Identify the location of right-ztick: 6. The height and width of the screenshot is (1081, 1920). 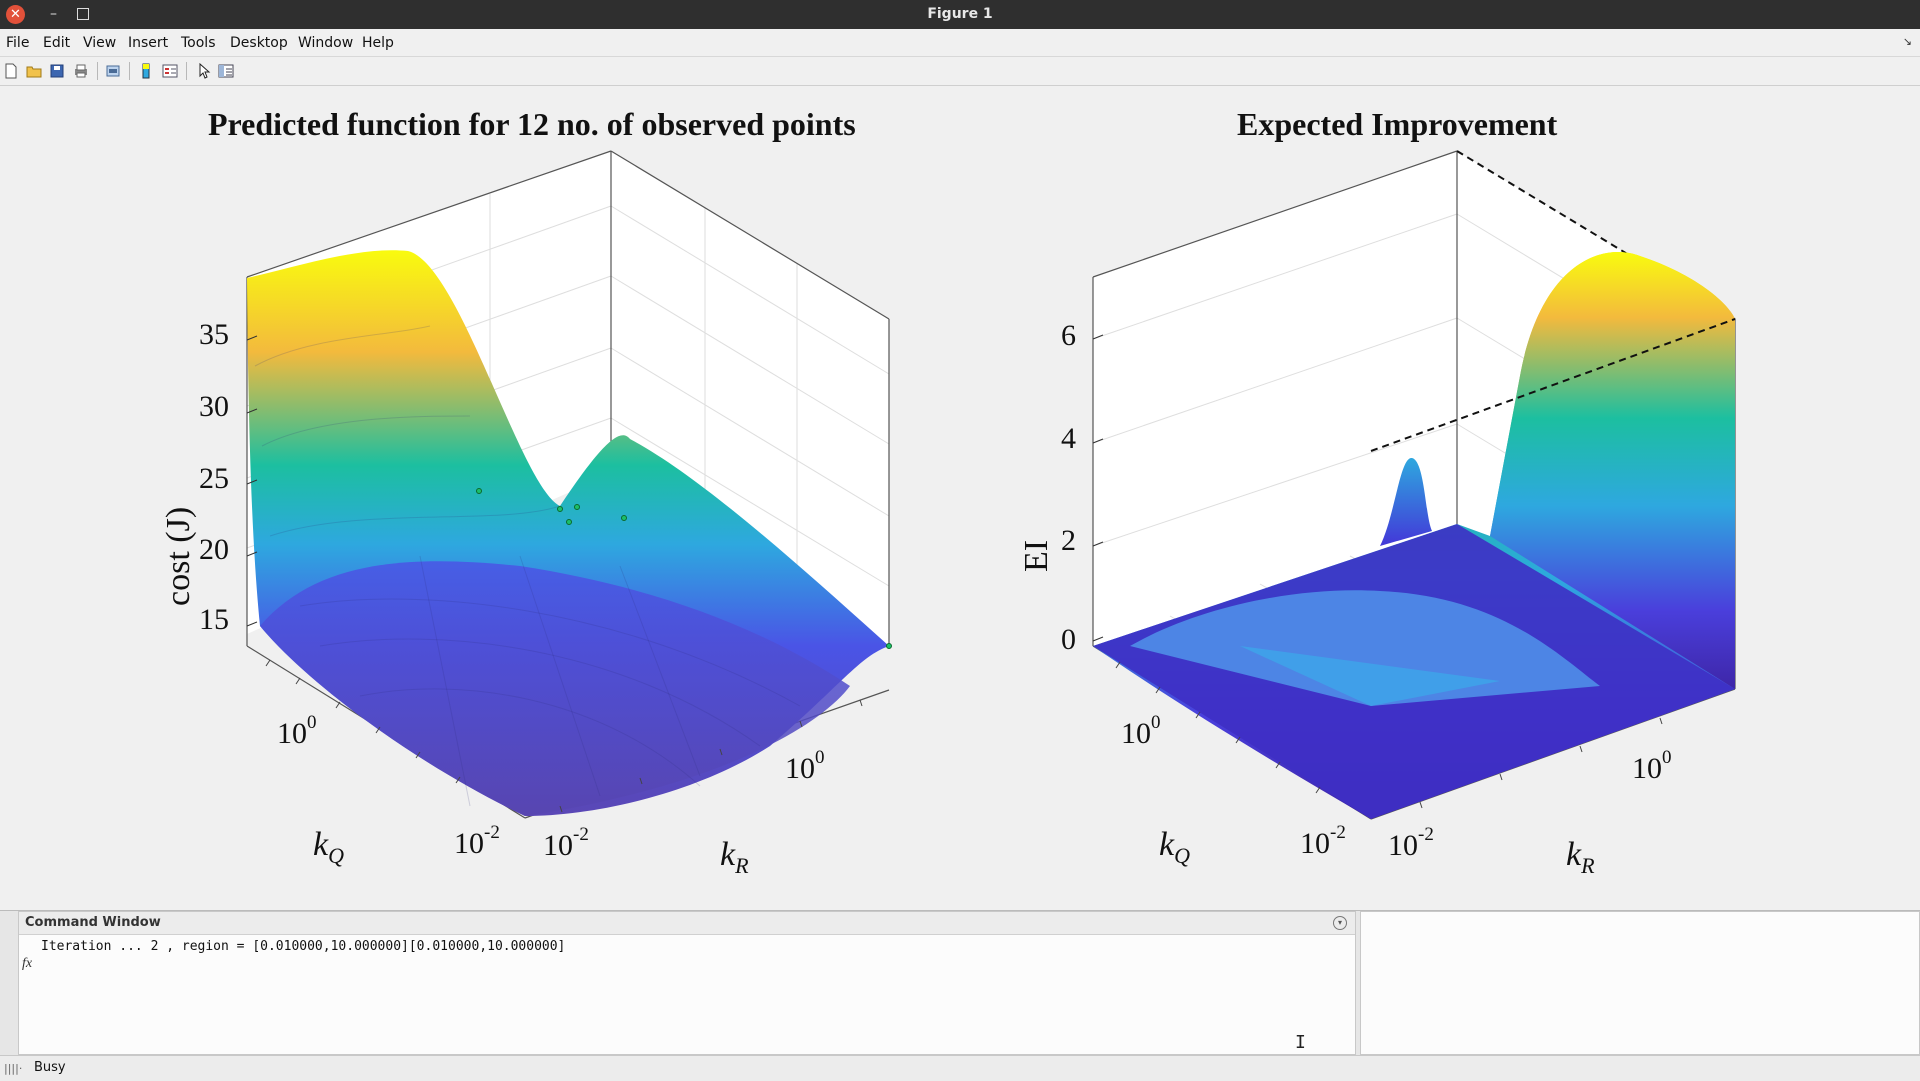
(1068, 335).